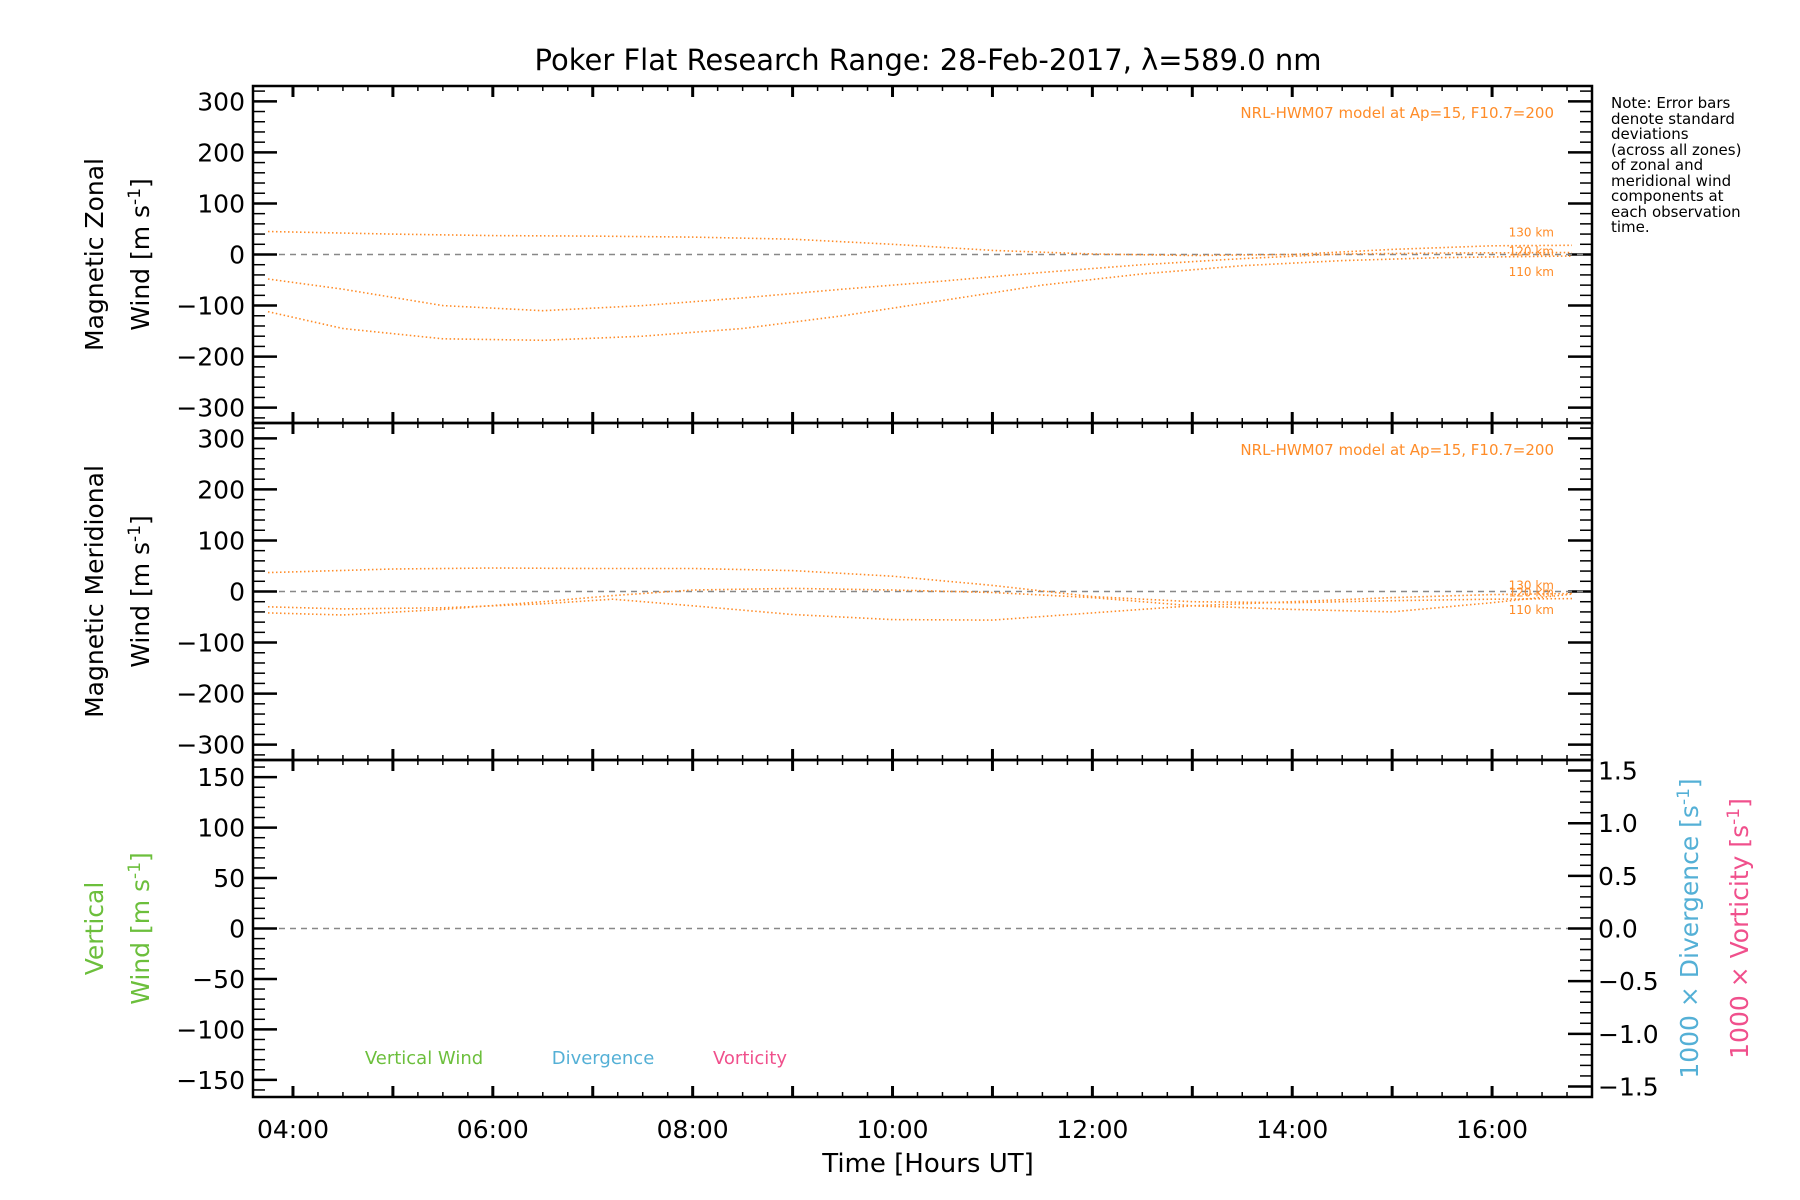 The width and height of the screenshot is (1800, 1200). I want to click on x-tick-label: 12:00, so click(1092, 1129).